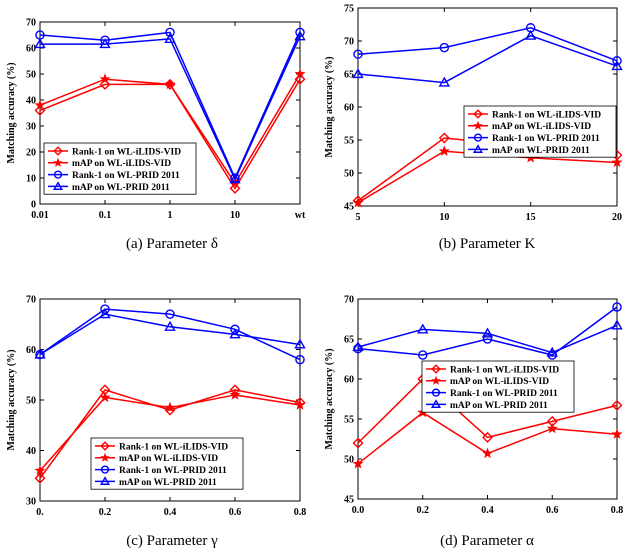 The height and width of the screenshot is (559, 629). I want to click on y-tick-label: 75, so click(349, 9).